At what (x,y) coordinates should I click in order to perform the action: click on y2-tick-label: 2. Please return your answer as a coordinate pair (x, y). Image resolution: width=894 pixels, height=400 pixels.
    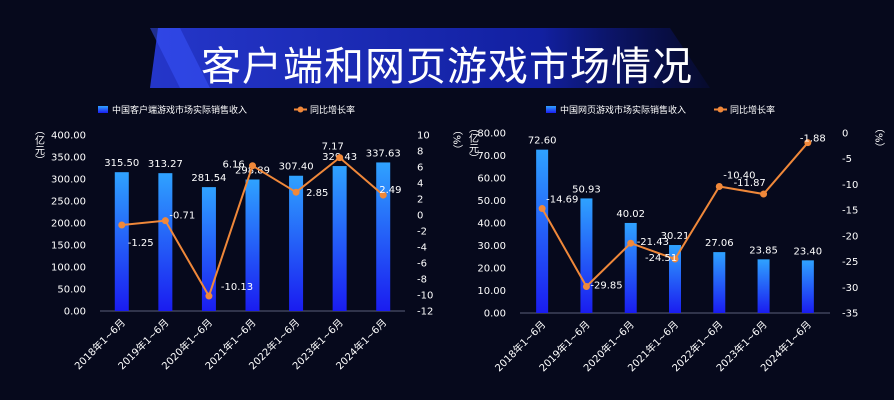
    Looking at the image, I should click on (420, 200).